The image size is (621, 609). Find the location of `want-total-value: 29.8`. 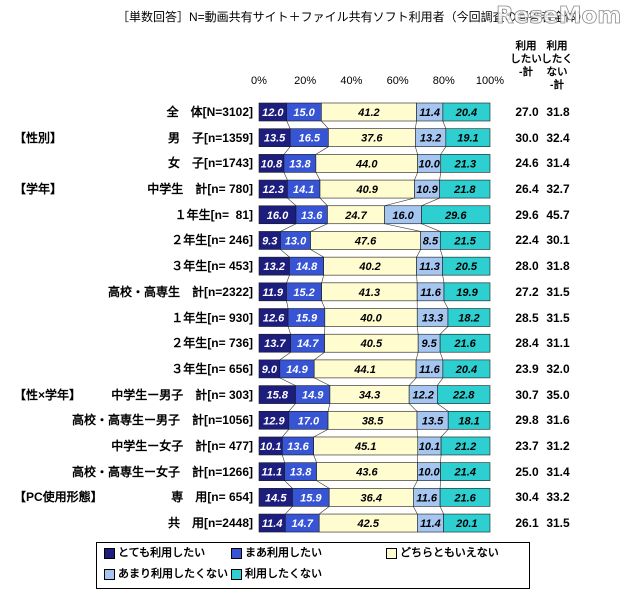

want-total-value: 29.8 is located at coordinates (527, 420).